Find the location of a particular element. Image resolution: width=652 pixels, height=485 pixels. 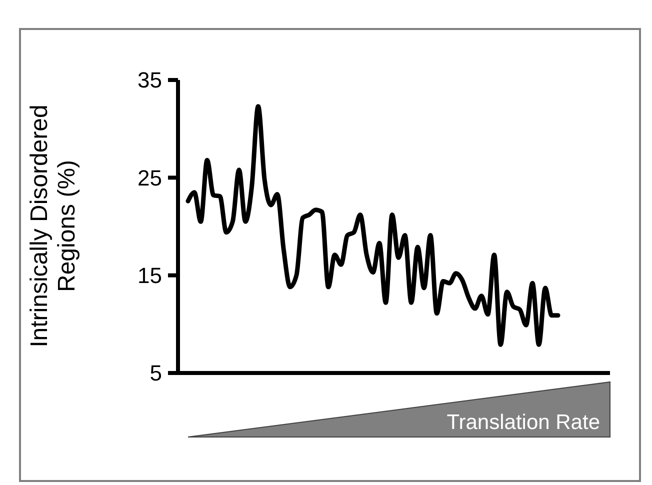

y-tick-label: 35 is located at coordinates (150, 80).